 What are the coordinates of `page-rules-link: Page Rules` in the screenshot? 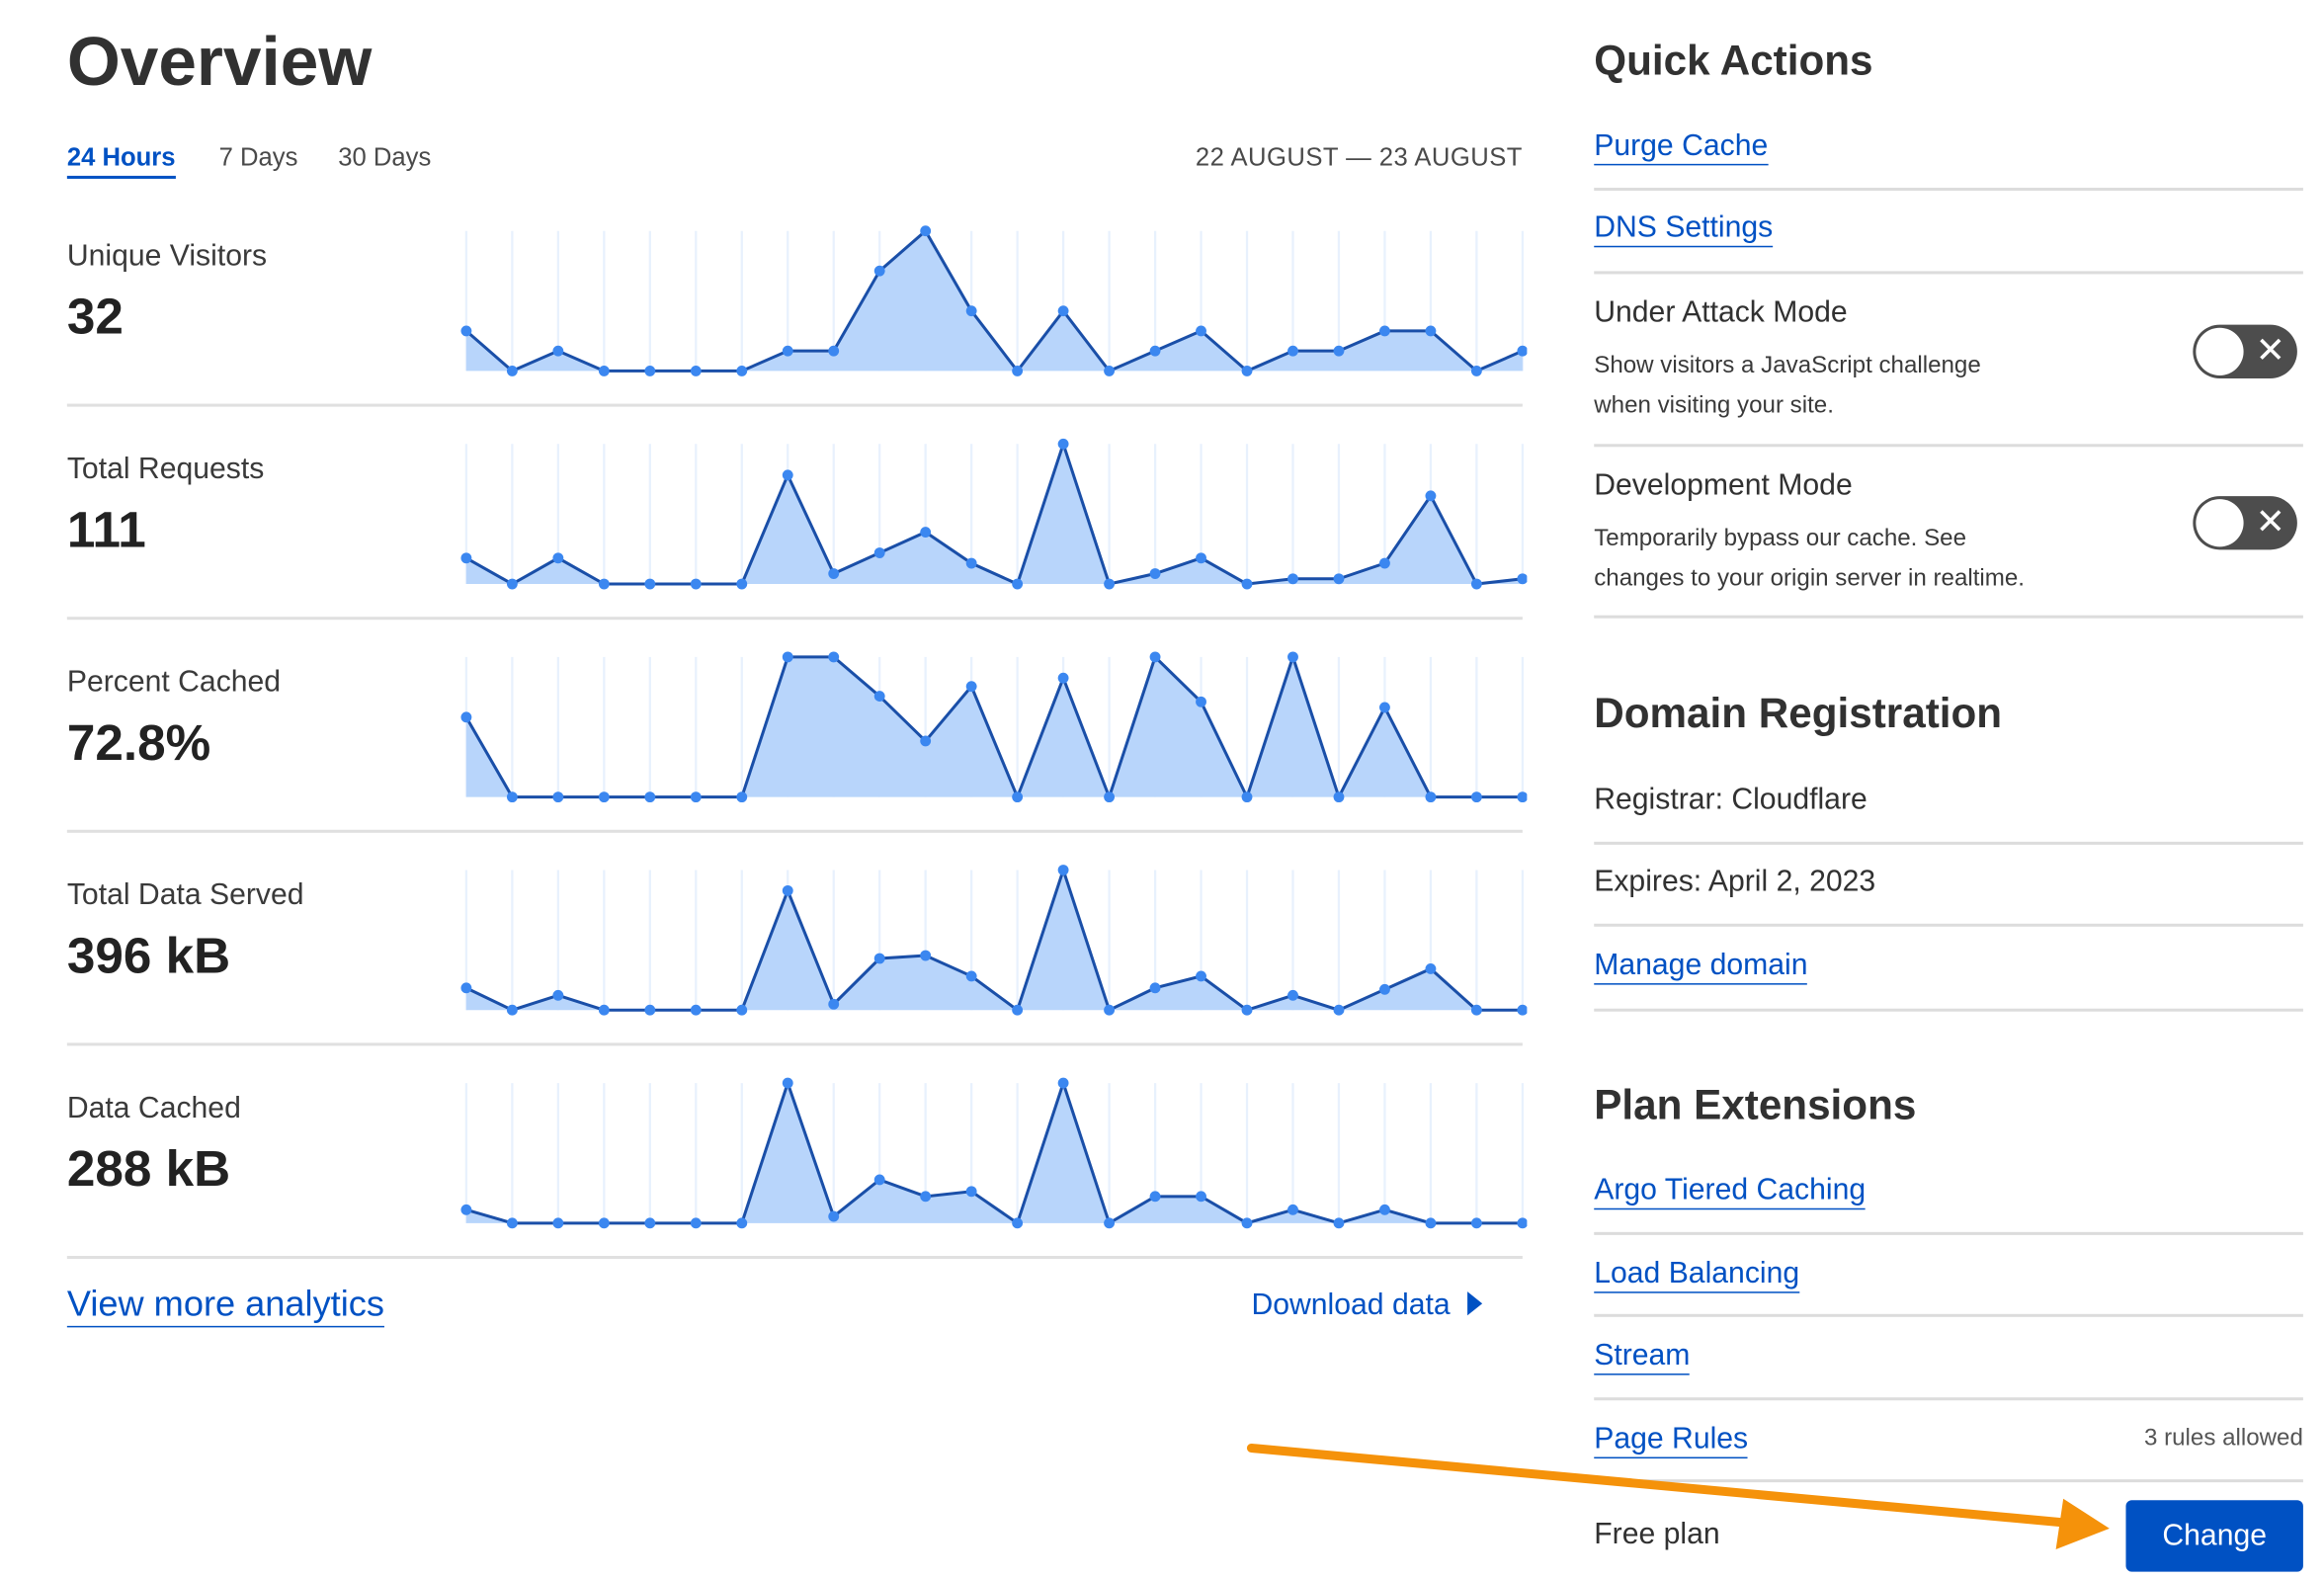 It's located at (1671, 1441).